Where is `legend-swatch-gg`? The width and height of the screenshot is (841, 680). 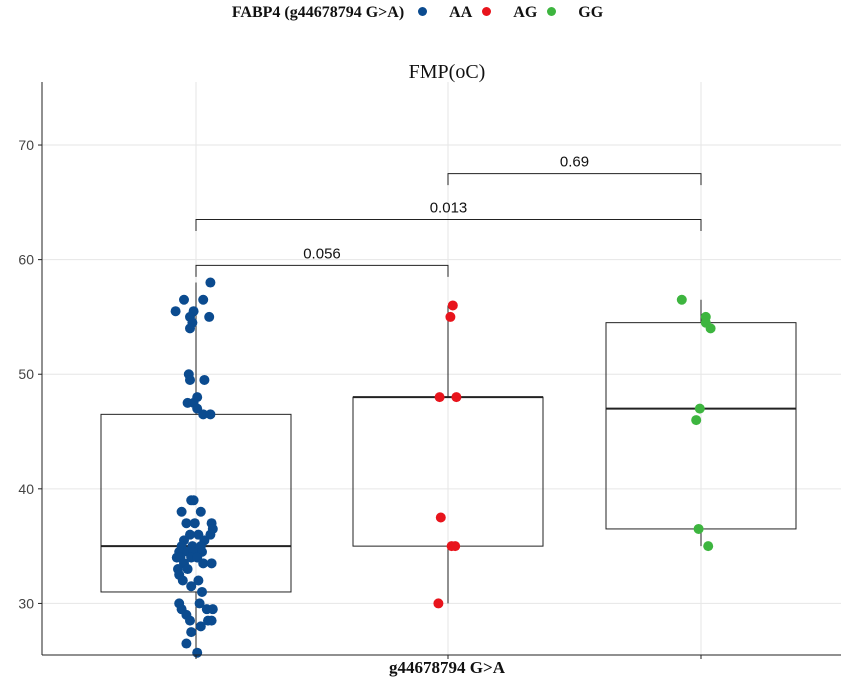 legend-swatch-gg is located at coordinates (552, 11).